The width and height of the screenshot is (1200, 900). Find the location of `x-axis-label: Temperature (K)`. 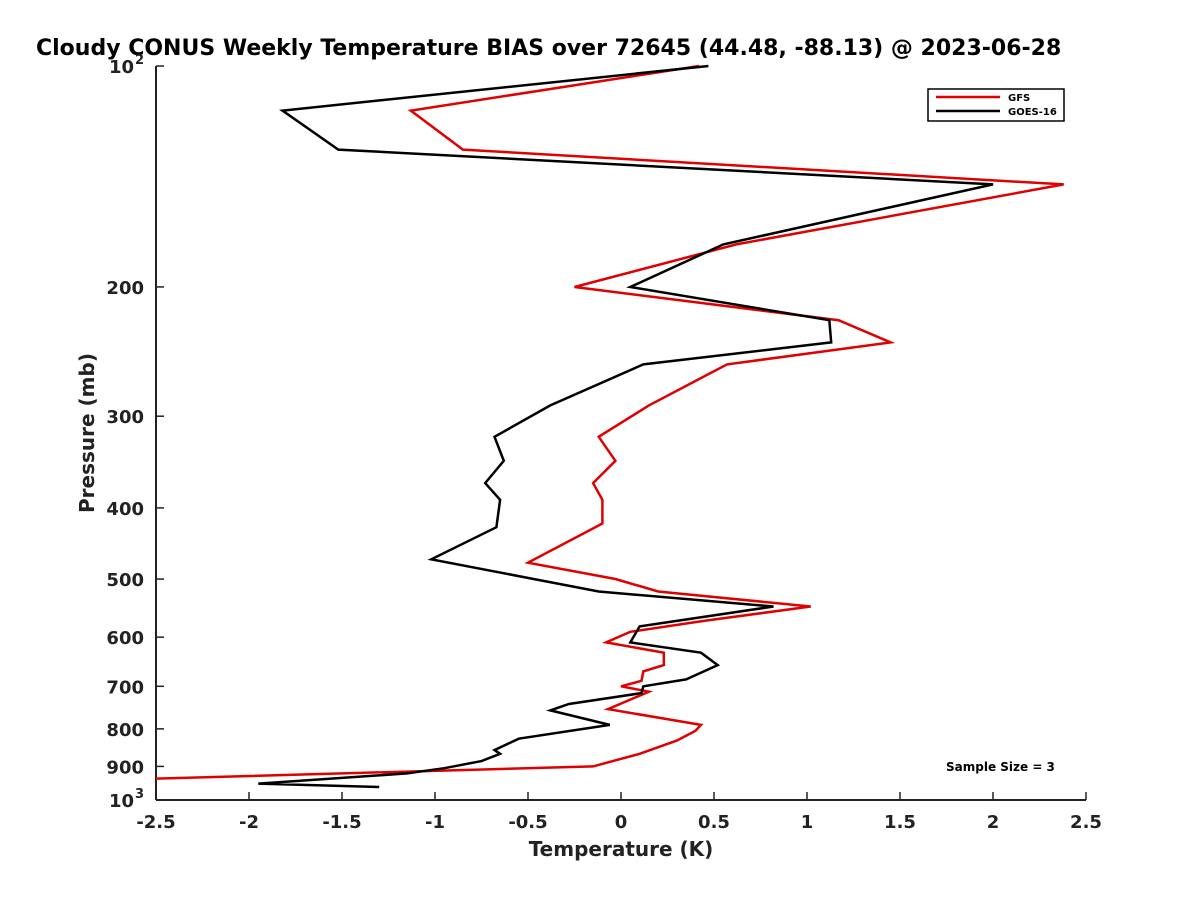

x-axis-label: Temperature (K) is located at coordinates (621, 849).